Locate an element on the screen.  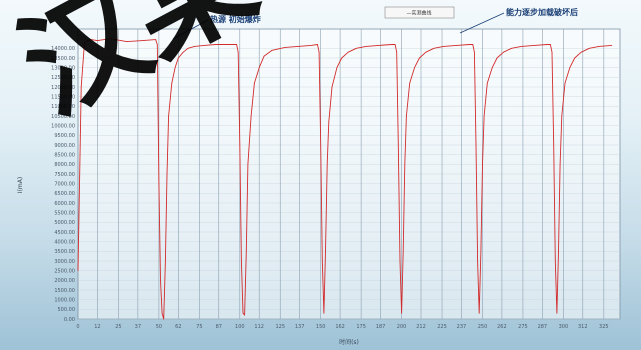
y-tick-label: 6000.00 is located at coordinates (64, 204).